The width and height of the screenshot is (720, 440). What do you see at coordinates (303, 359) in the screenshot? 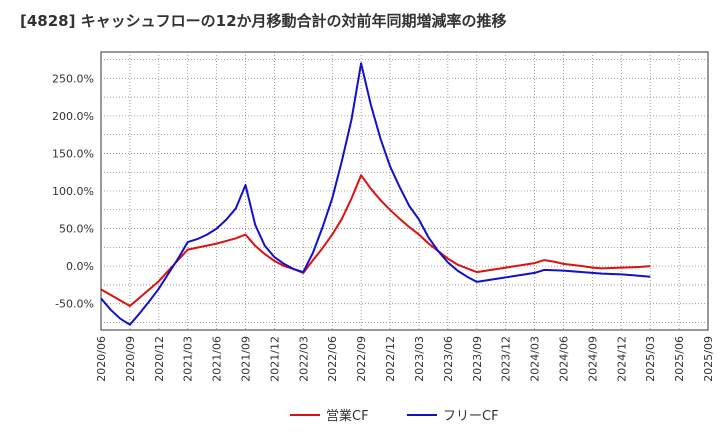
I see `x-tick-label: 2022/03` at bounding box center [303, 359].